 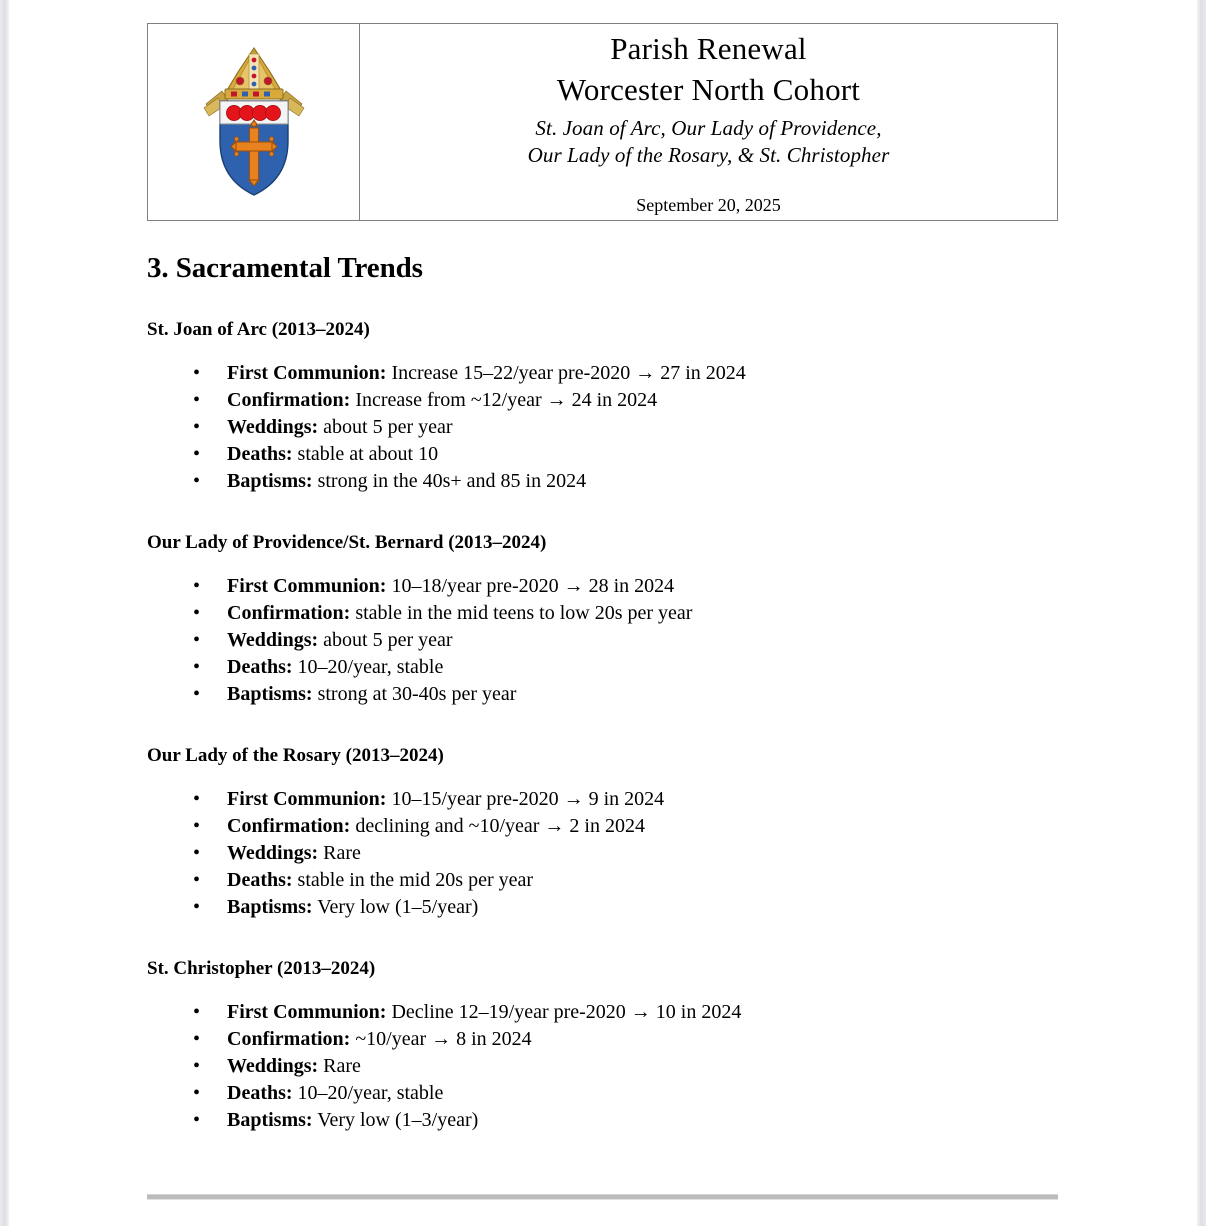 I want to click on sacrament-list-item: • Confirmation: ~10/year → 8 in 2024, so click(x=612, y=1039).